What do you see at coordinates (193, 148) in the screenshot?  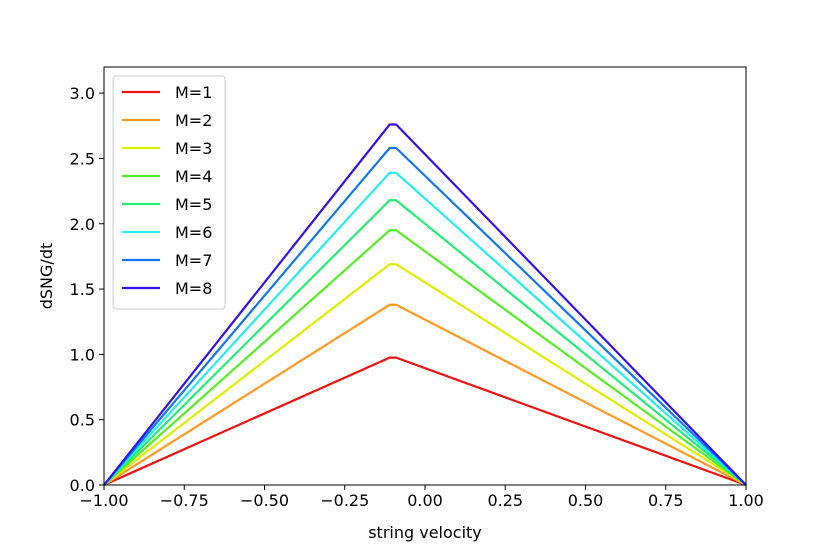 I see `legend-label-3: M=3` at bounding box center [193, 148].